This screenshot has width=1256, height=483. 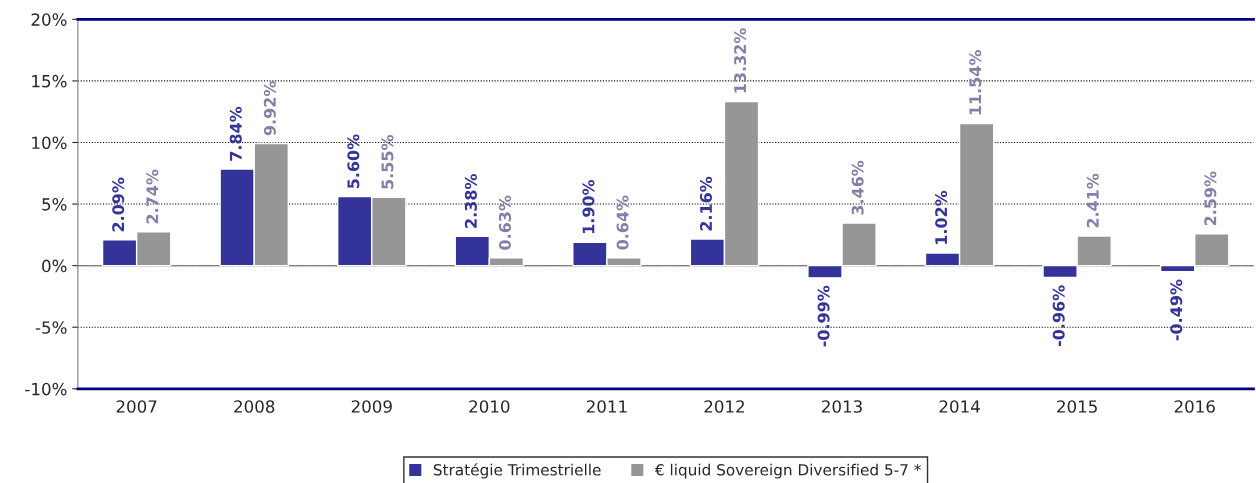 I want to click on y-tick-label: 10%, so click(x=49, y=143).